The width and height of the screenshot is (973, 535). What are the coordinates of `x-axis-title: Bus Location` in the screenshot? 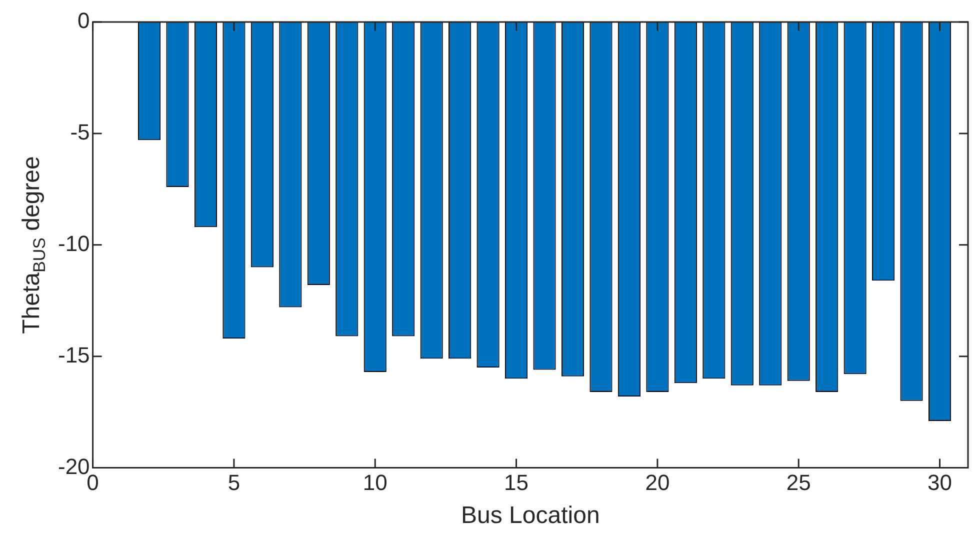 It's located at (530, 516).